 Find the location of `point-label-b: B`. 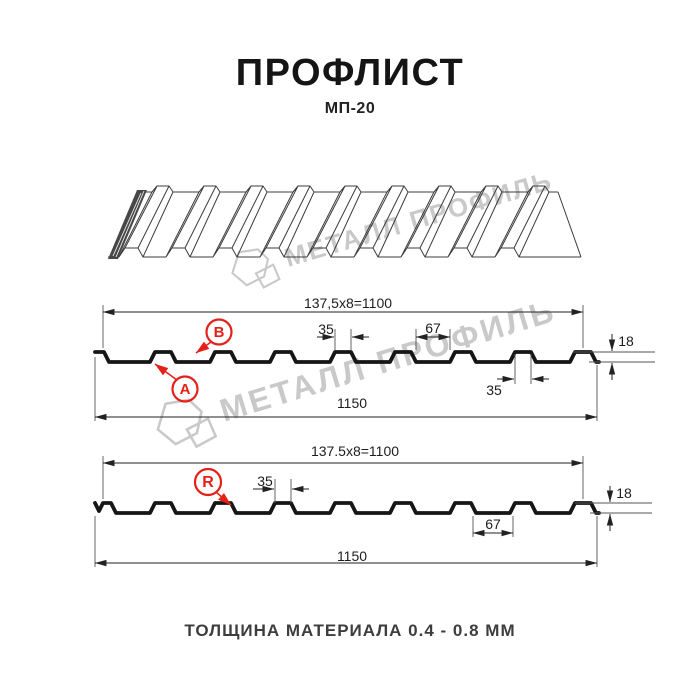

point-label-b: B is located at coordinates (219, 332).